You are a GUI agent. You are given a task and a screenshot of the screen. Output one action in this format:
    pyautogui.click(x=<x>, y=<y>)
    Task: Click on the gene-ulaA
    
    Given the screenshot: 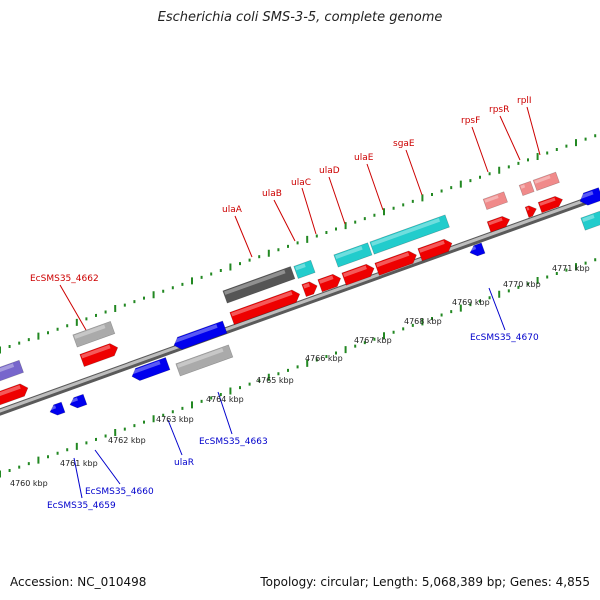 What is the action you would take?
    pyautogui.click(x=265, y=307)
    